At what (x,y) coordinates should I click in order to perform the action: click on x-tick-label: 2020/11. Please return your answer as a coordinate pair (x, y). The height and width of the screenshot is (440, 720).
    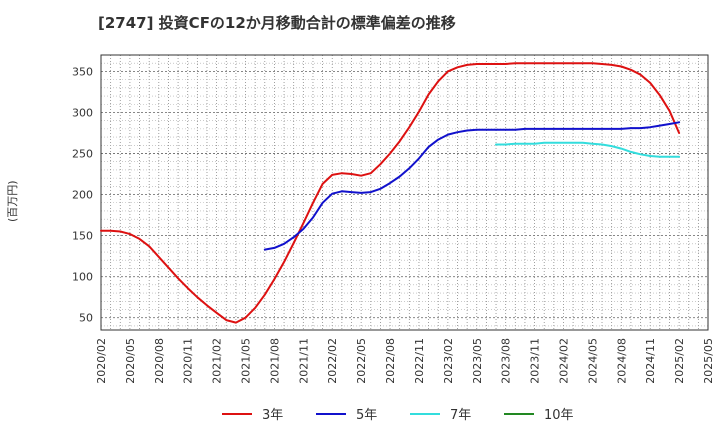
    Looking at the image, I should click on (188, 361).